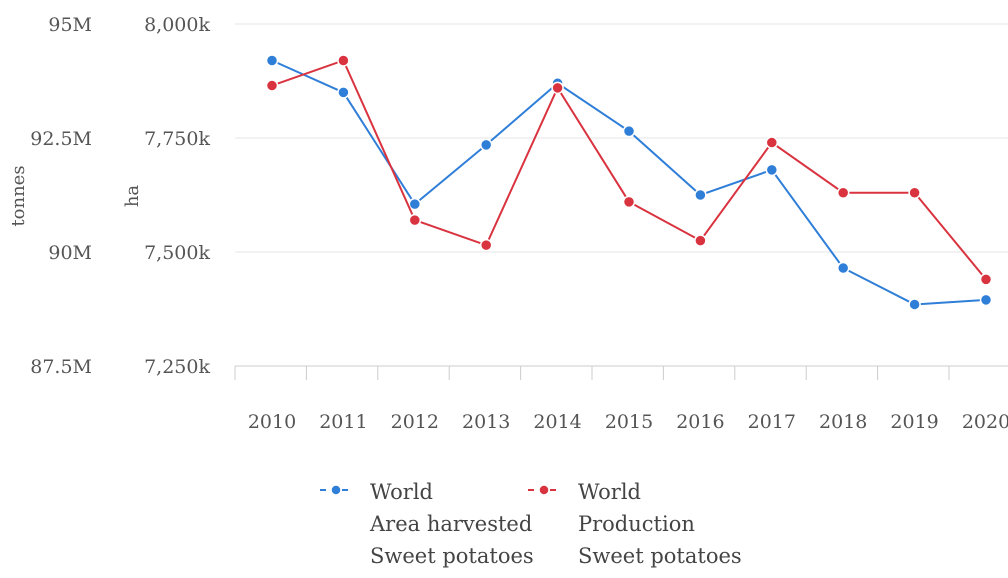  What do you see at coordinates (177, 253) in the screenshot?
I see `right-axis-tick-label: 7,500k` at bounding box center [177, 253].